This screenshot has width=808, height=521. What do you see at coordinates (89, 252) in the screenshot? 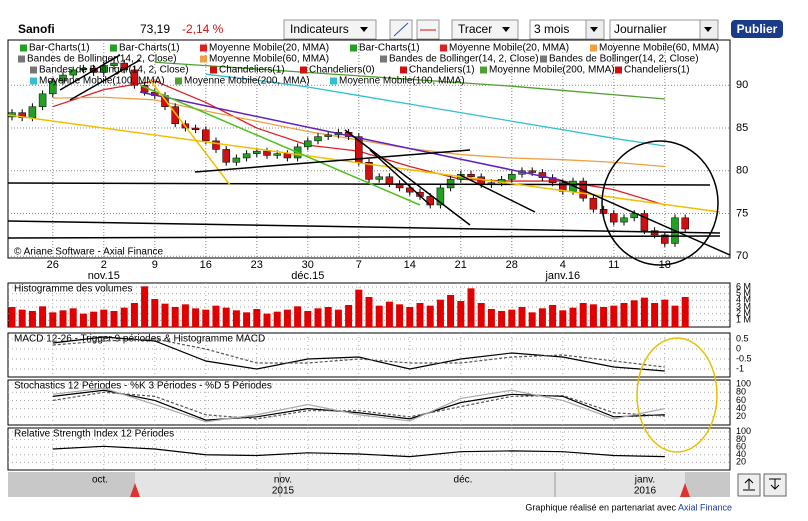
I see `copyright: © Ariane Software - Axial Finance` at bounding box center [89, 252].